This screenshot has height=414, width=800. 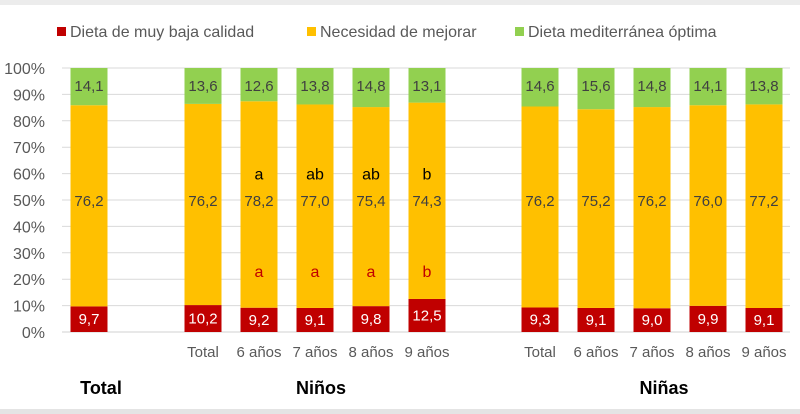 I want to click on significance-label: ab, so click(x=371, y=175).